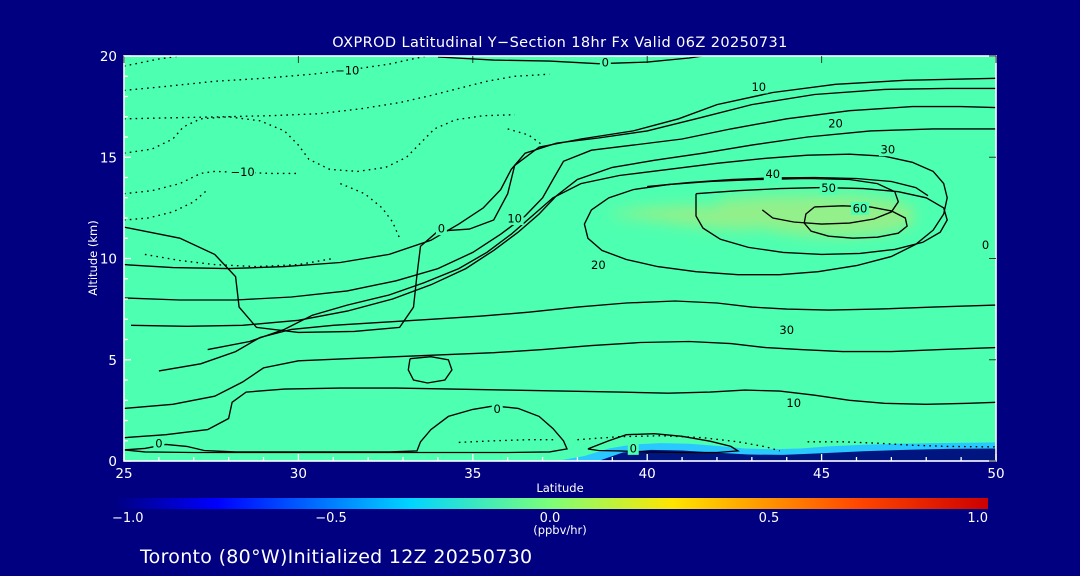 Image resolution: width=1080 pixels, height=576 pixels. I want to click on y-tick-label: 5, so click(112, 361).